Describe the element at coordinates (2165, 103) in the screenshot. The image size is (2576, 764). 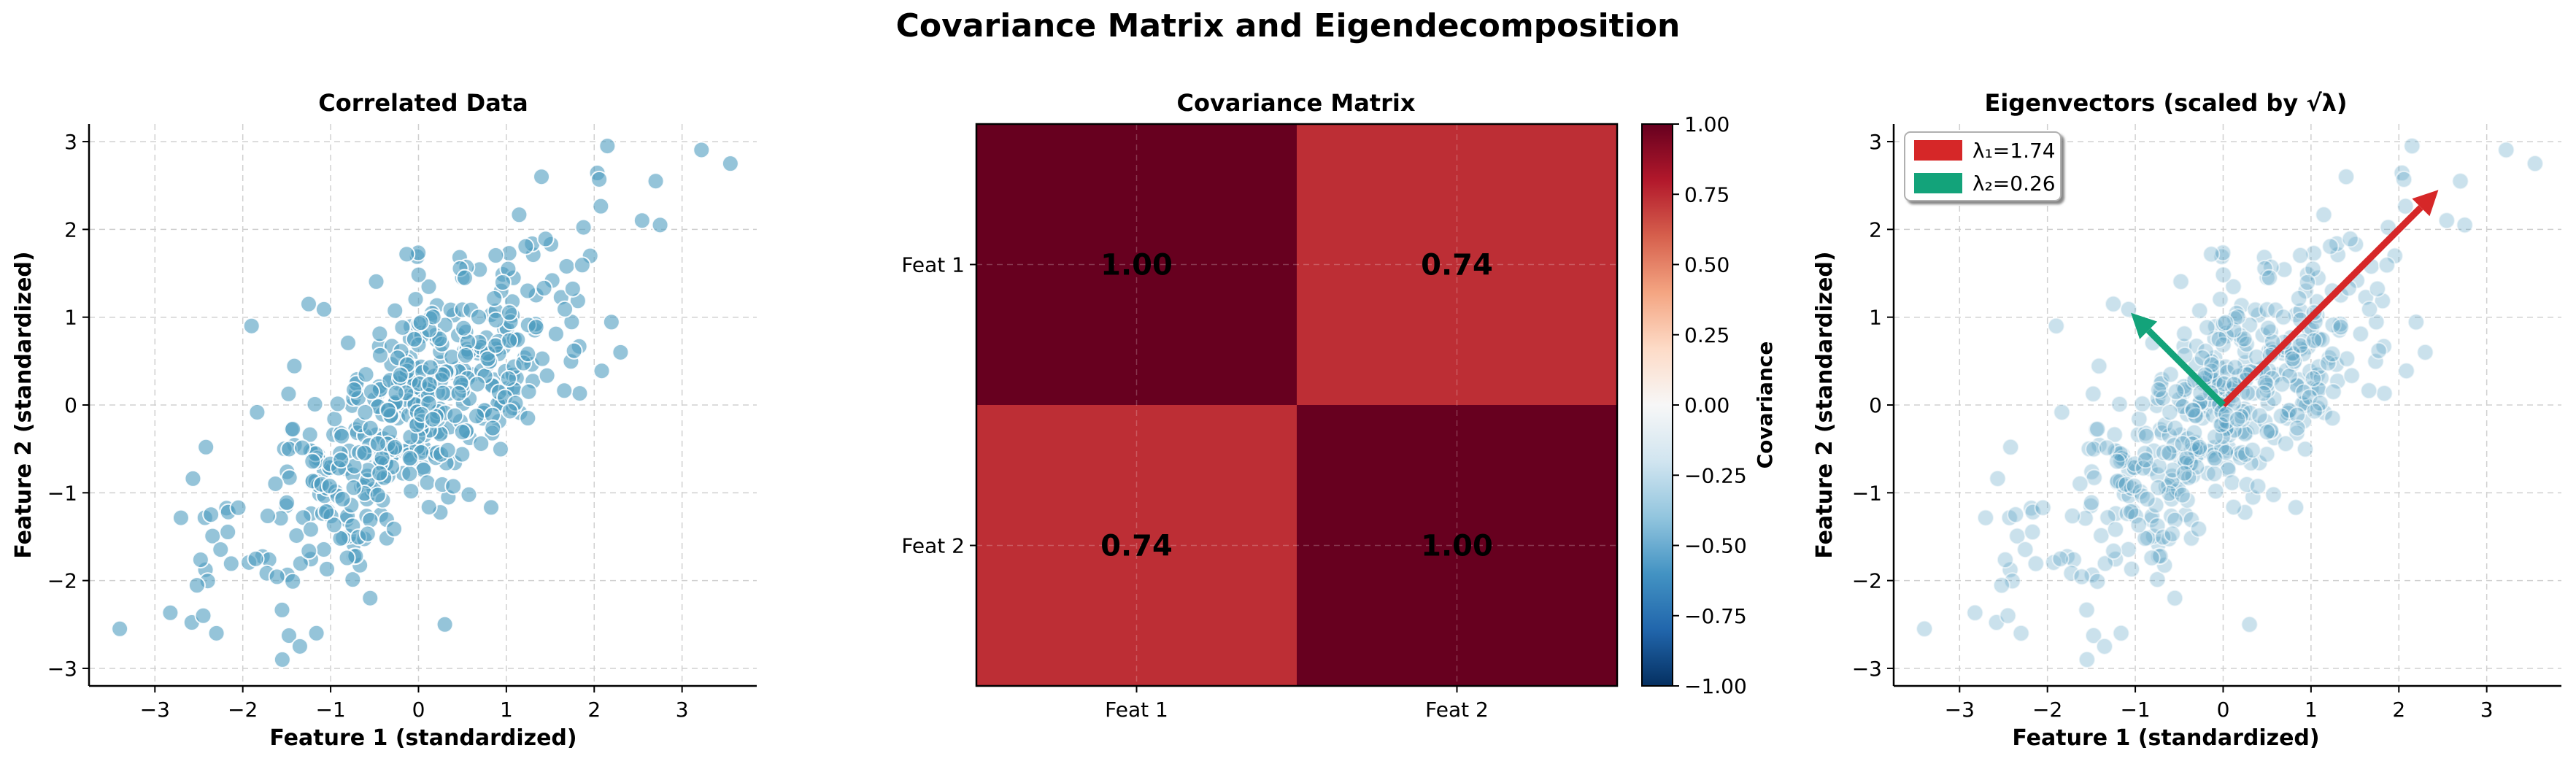
I see `eigen-title: Eigenvectors (scaled by √λ)` at that location.